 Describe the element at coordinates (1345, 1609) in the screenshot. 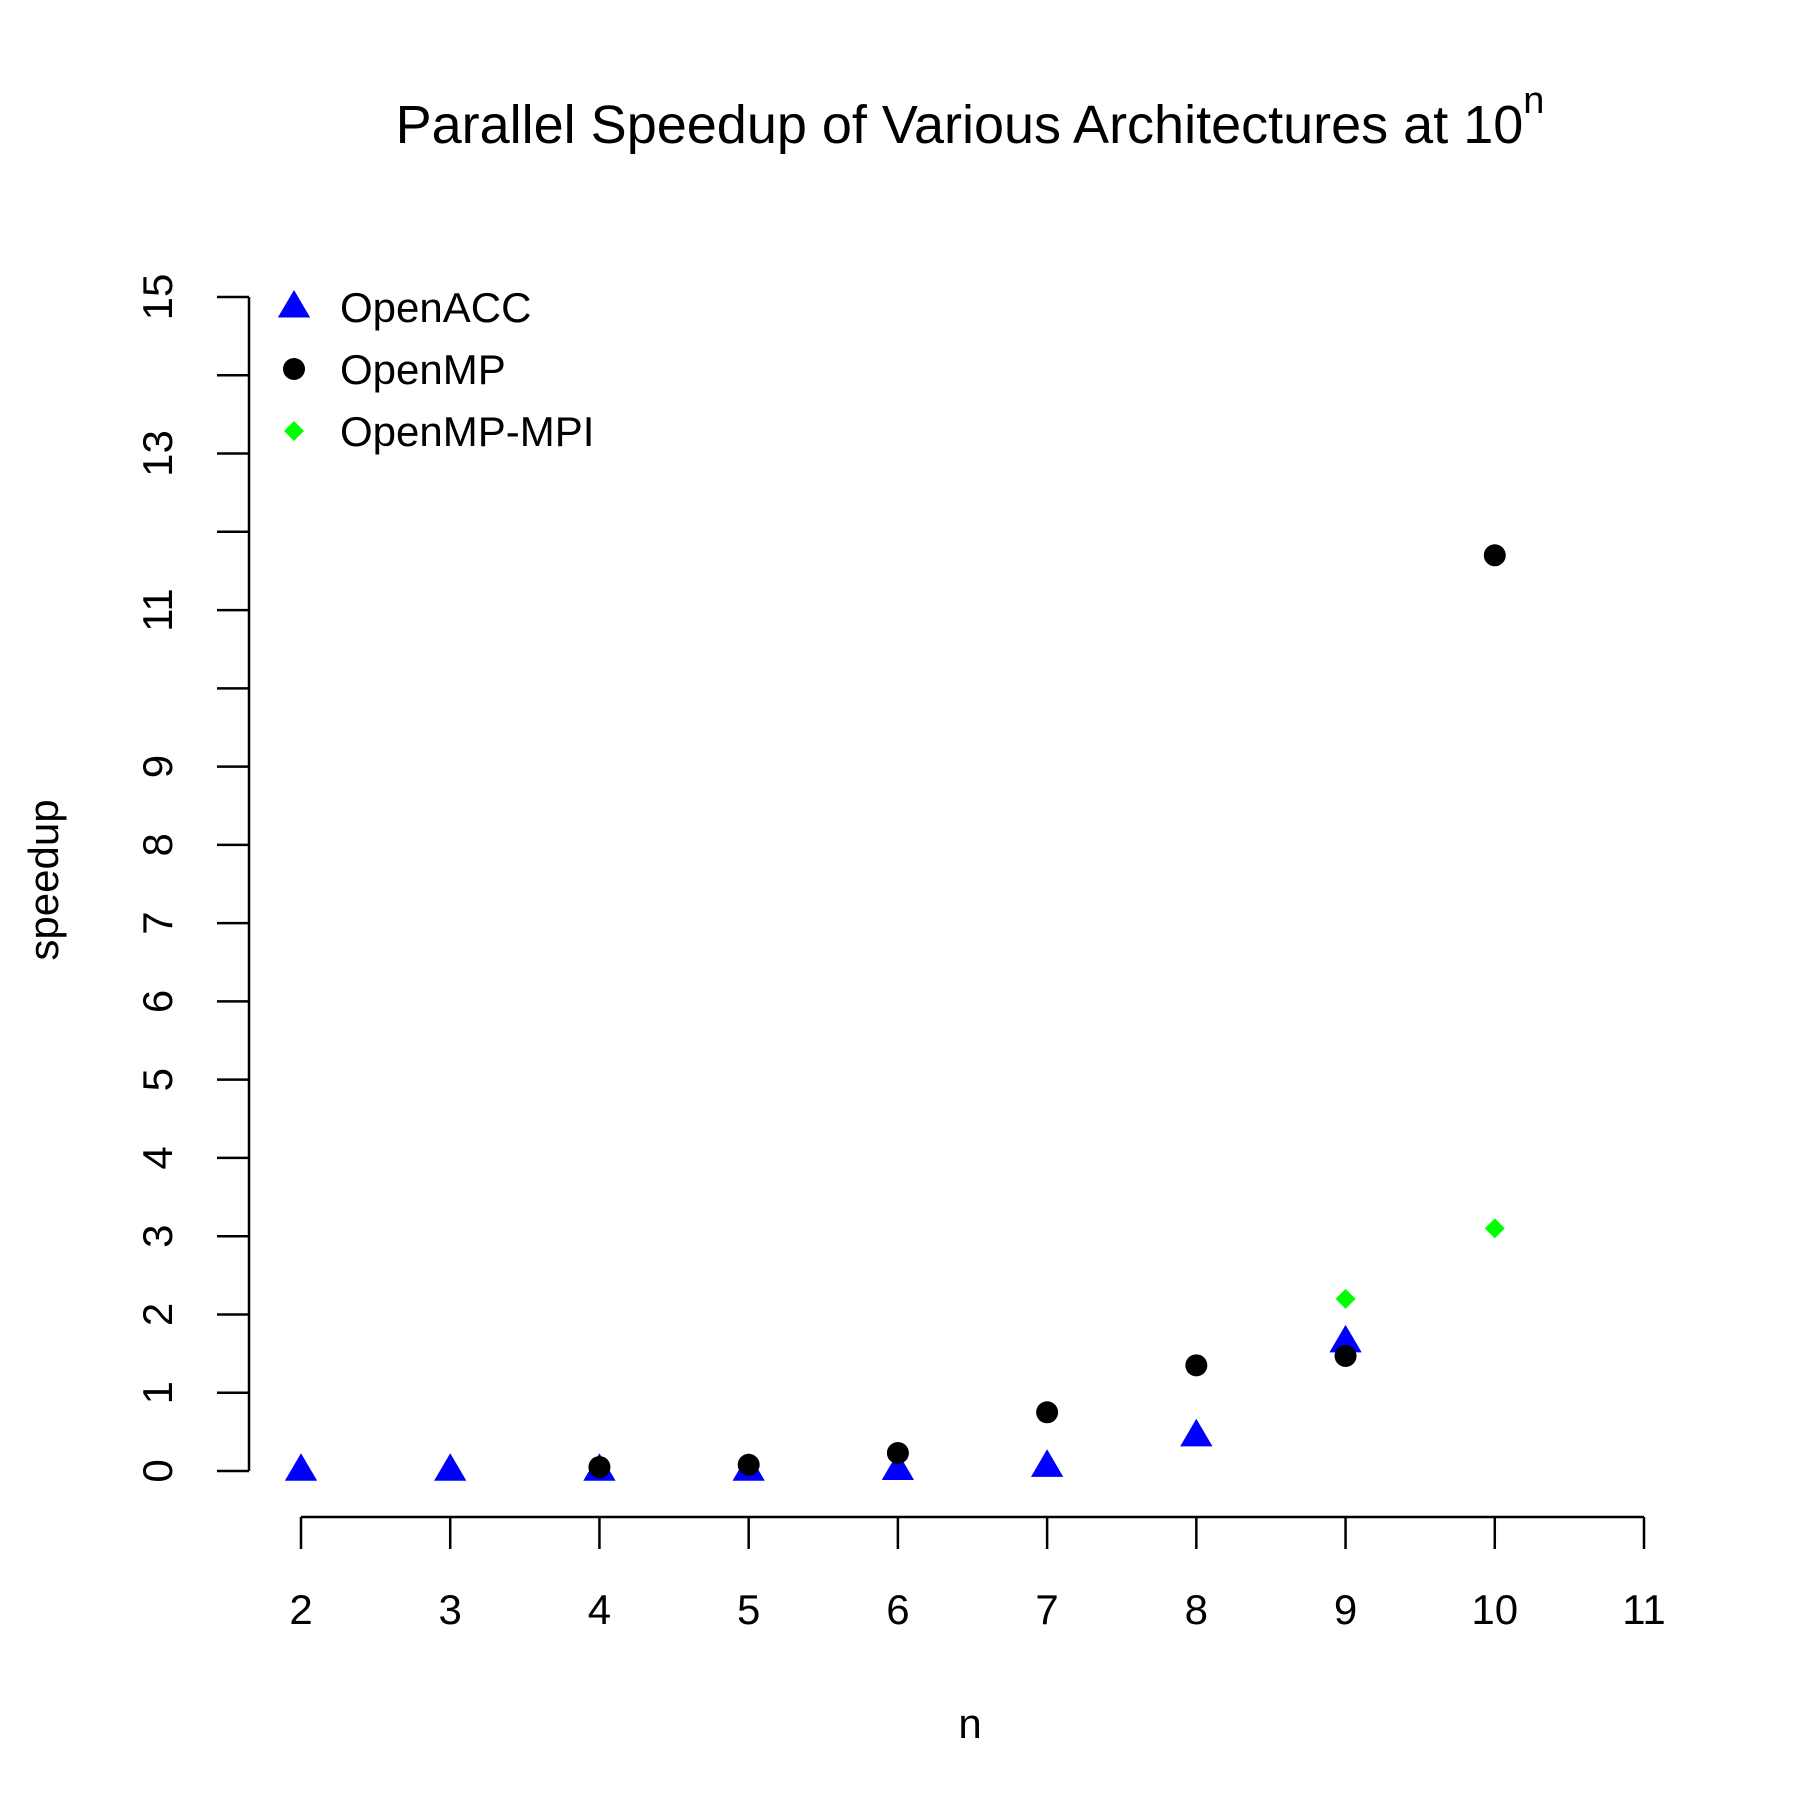

I see `x-tick-label: 9` at that location.